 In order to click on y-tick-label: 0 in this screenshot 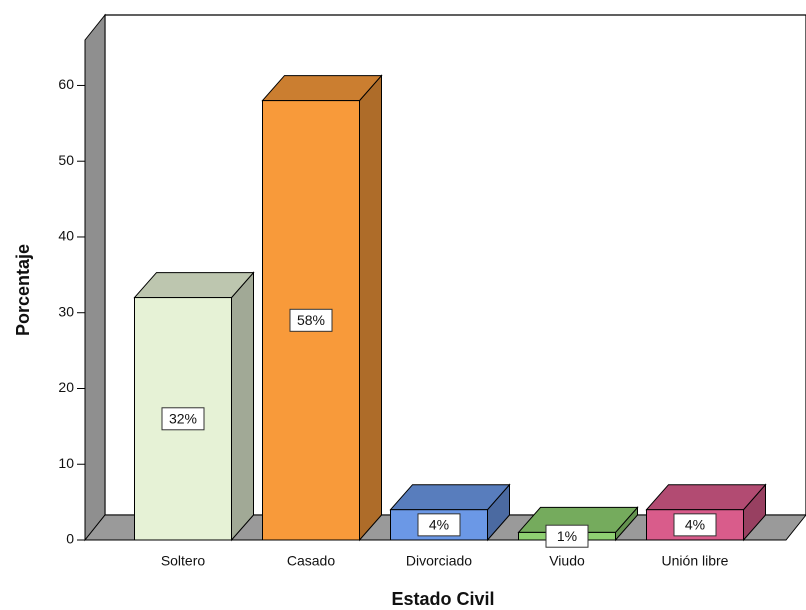, I will do `click(70, 539)`.